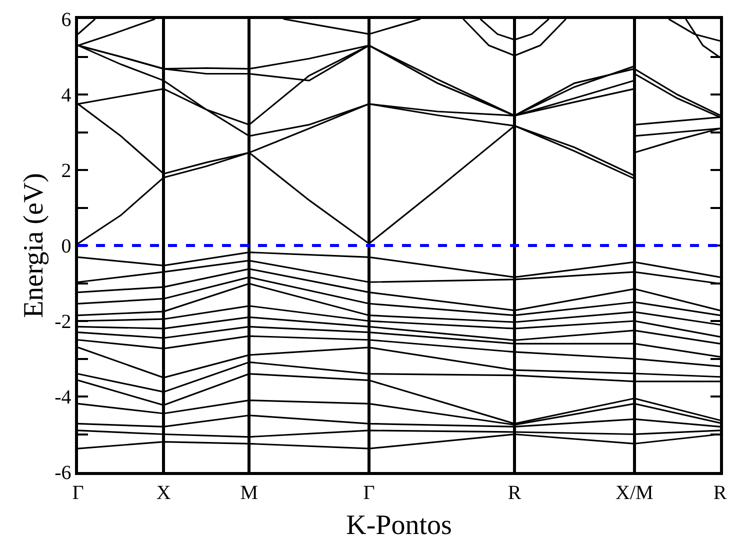 The image size is (736, 553). Describe the element at coordinates (66, 20) in the screenshot. I see `y-tick-label: 6` at that location.